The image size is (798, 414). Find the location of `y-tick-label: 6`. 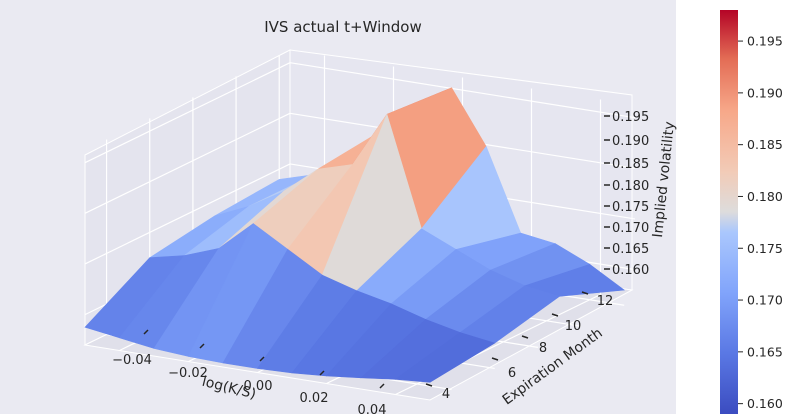

y-tick-label: 6 is located at coordinates (512, 373).